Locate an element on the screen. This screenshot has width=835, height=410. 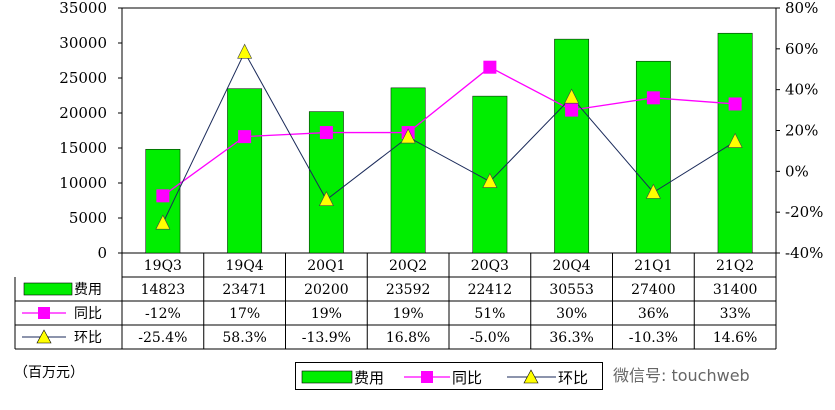
y-left-tick-label: 30000 is located at coordinates (83, 43).